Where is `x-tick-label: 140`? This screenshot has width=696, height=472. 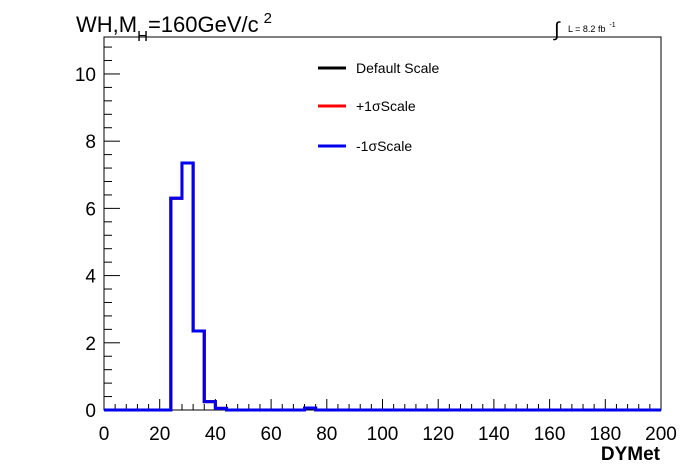
x-tick-label: 140 is located at coordinates (494, 434).